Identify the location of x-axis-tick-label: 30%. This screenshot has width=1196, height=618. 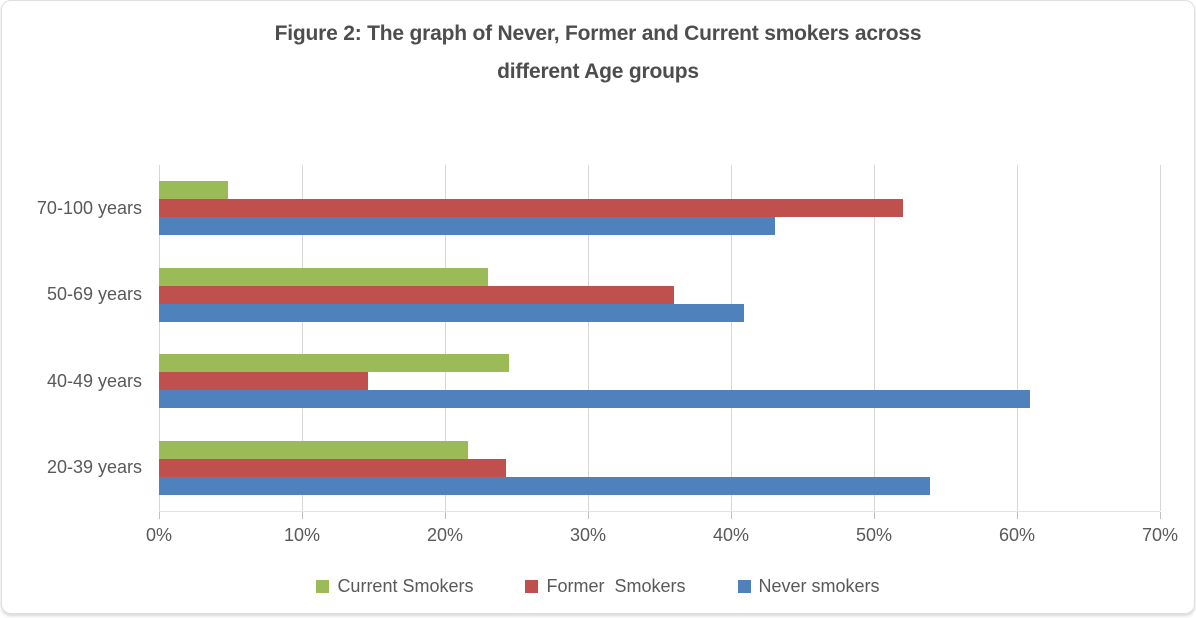
(588, 535).